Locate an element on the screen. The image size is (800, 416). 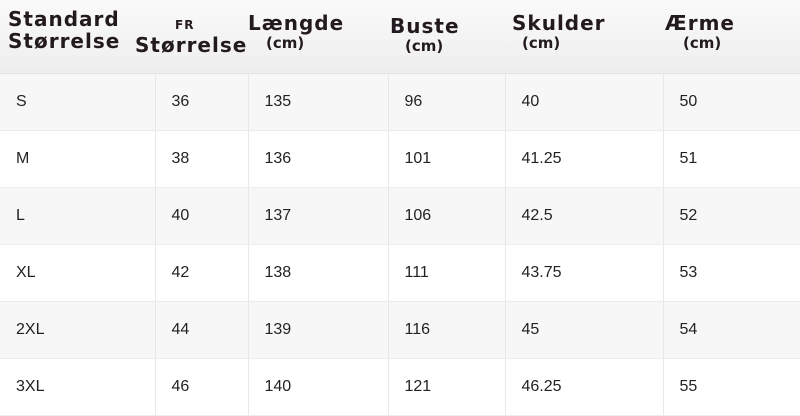
table-cell: 2XL is located at coordinates (78, 330).